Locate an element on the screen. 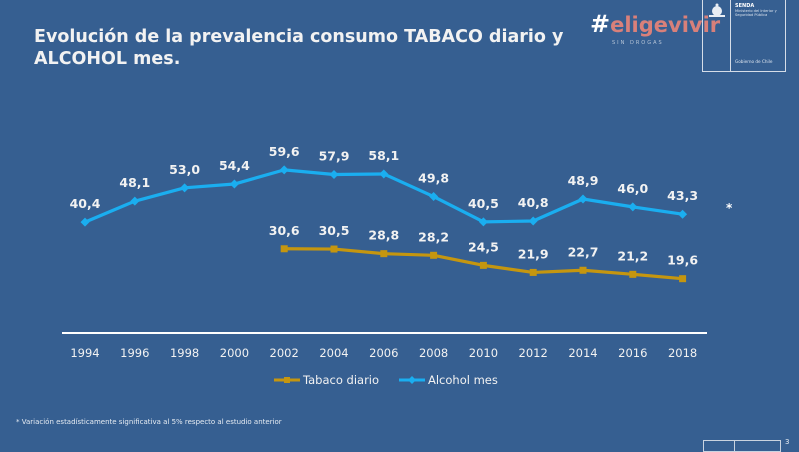 Image resolution: width=799 pixels, height=452 pixels. campaign-hashtag: # is located at coordinates (600, 24).